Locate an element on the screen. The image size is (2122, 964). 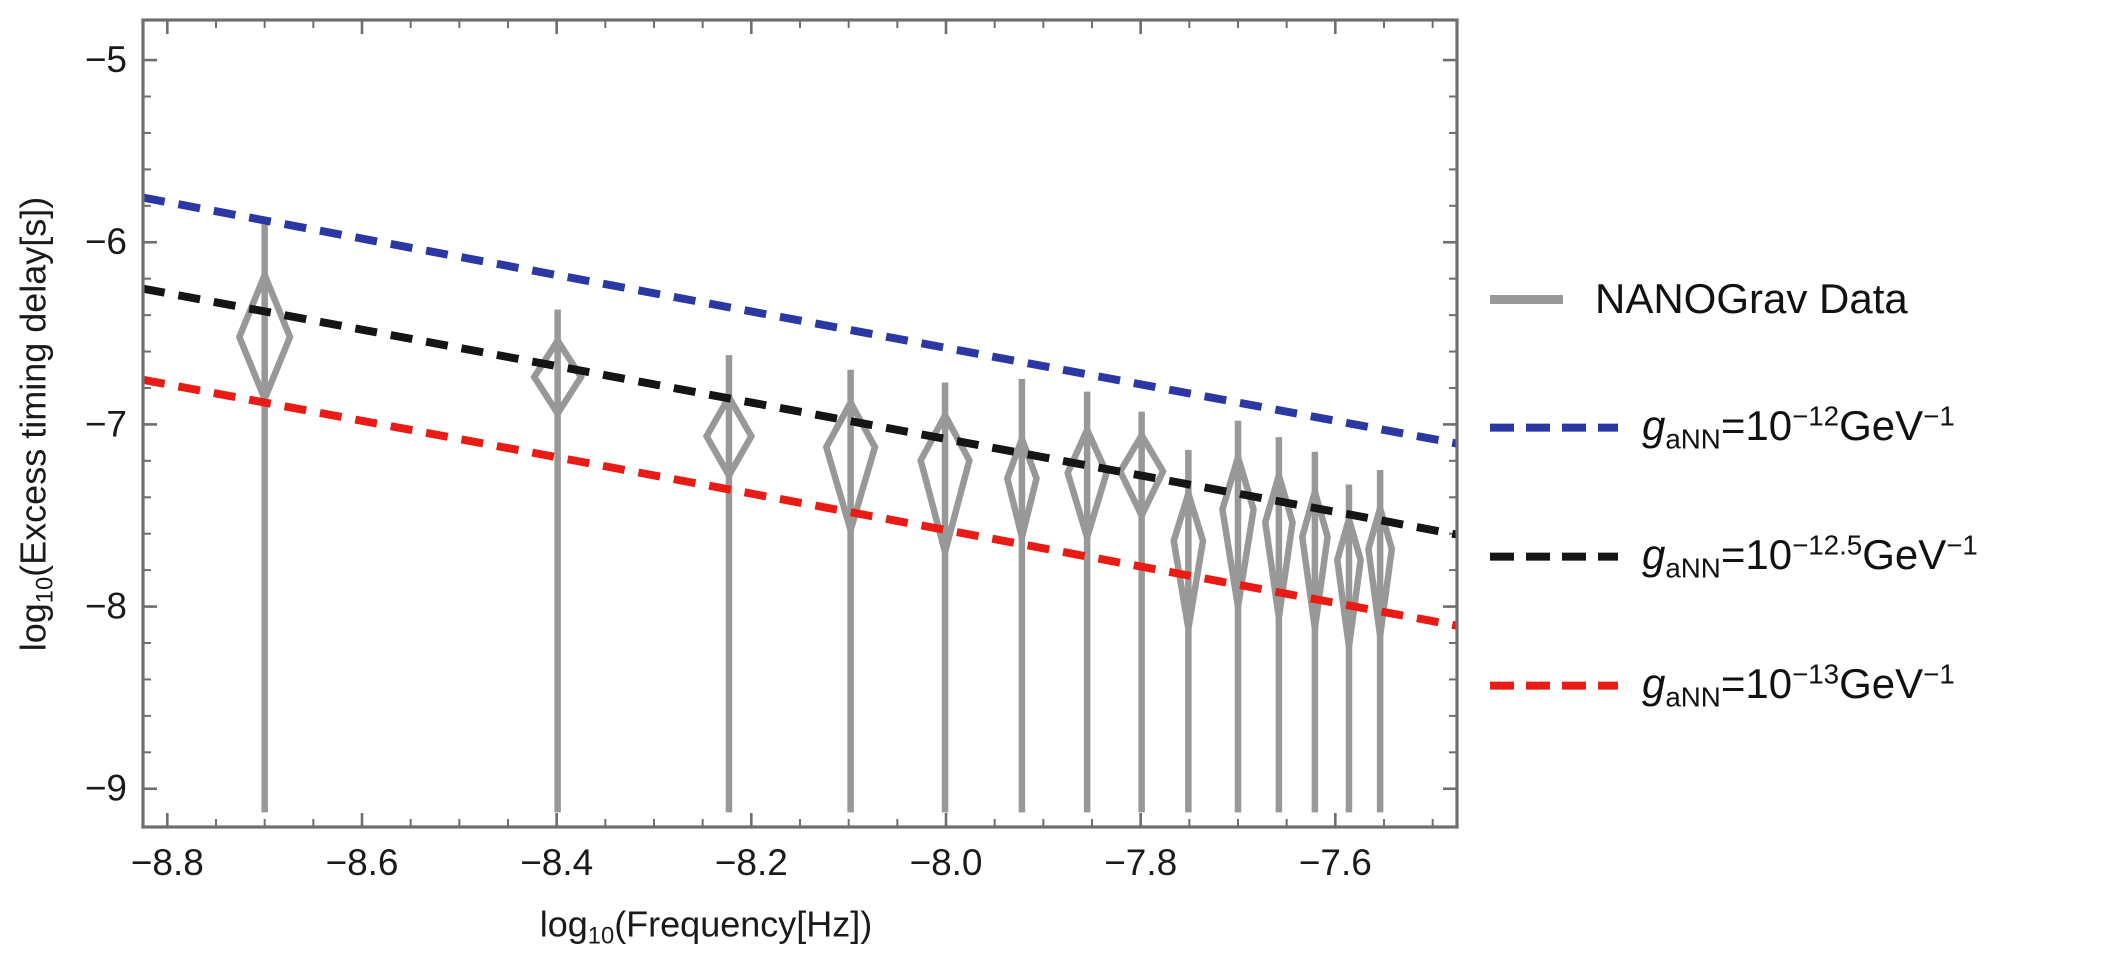
x-tick-label: −8.0 is located at coordinates (945, 862).